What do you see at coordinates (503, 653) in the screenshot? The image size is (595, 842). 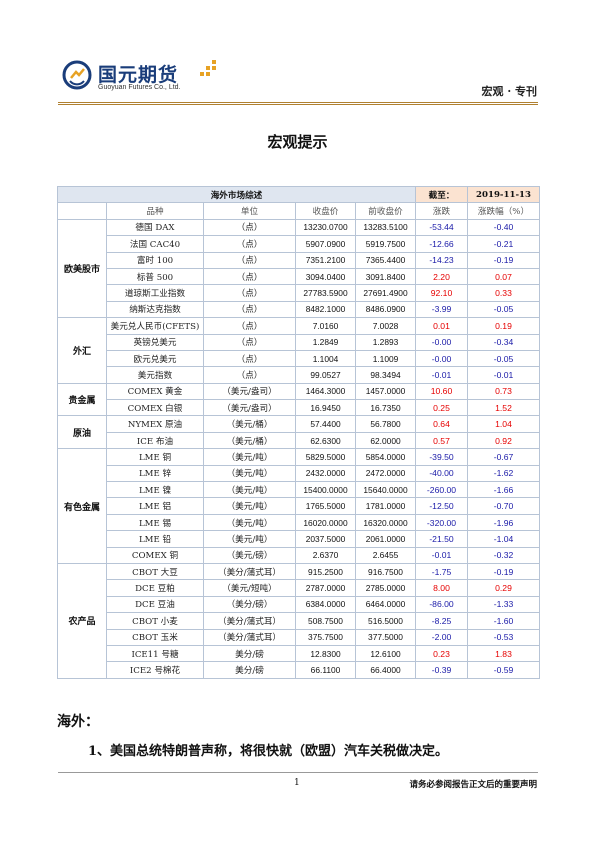 I see `change-pct-cell: 1.83` at bounding box center [503, 653].